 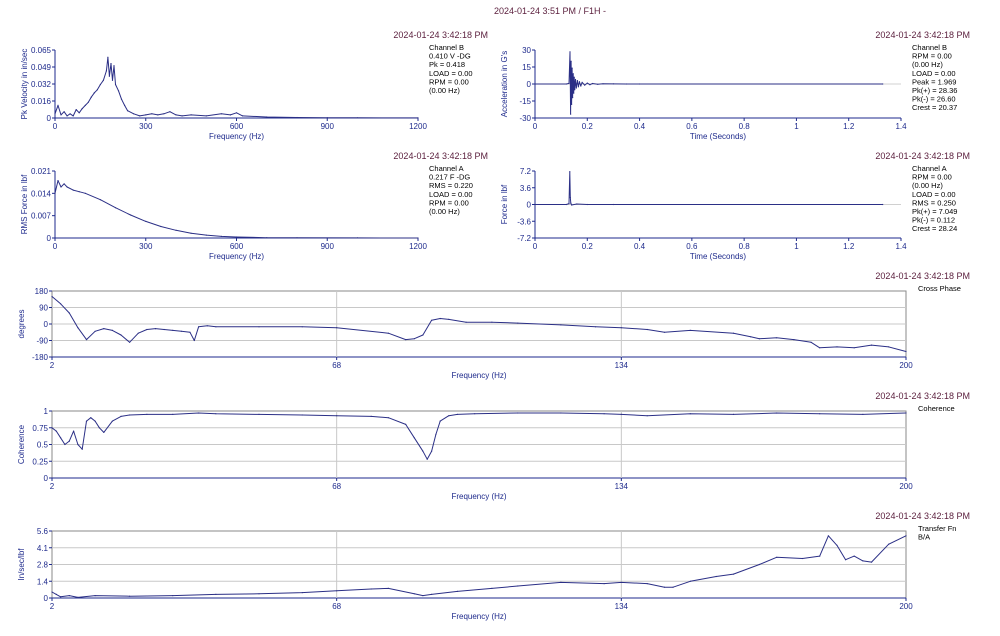 What do you see at coordinates (524, 221) in the screenshot?
I see `y-tick-label: -3.6` at bounding box center [524, 221].